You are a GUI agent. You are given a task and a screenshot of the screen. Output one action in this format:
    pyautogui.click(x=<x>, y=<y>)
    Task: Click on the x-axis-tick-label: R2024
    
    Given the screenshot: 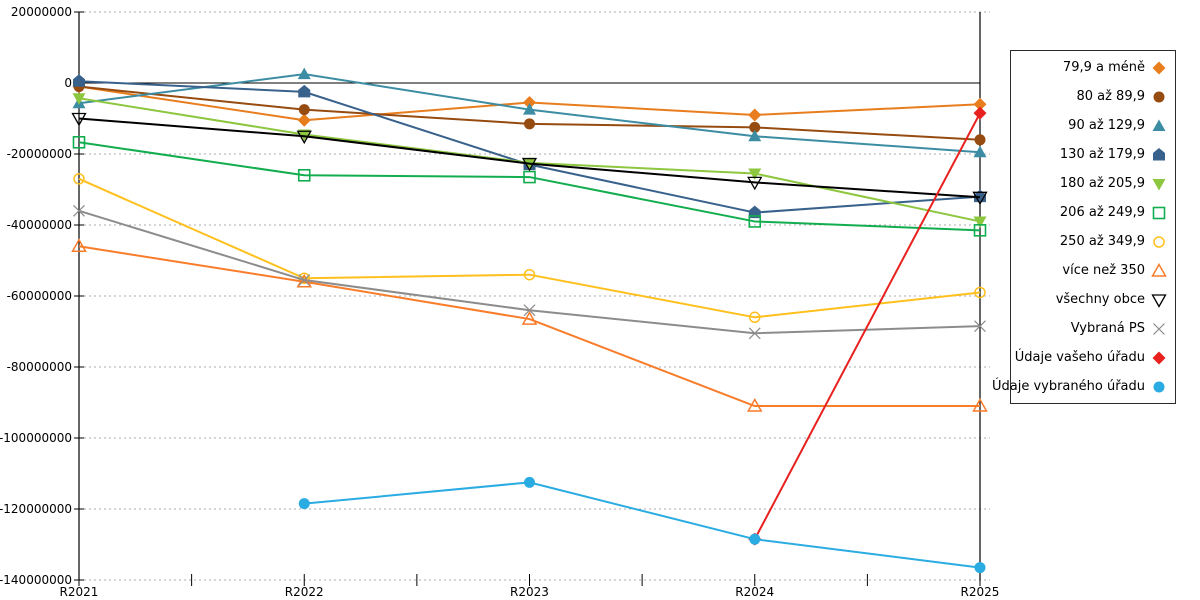 What is the action you would take?
    pyautogui.click(x=754, y=592)
    